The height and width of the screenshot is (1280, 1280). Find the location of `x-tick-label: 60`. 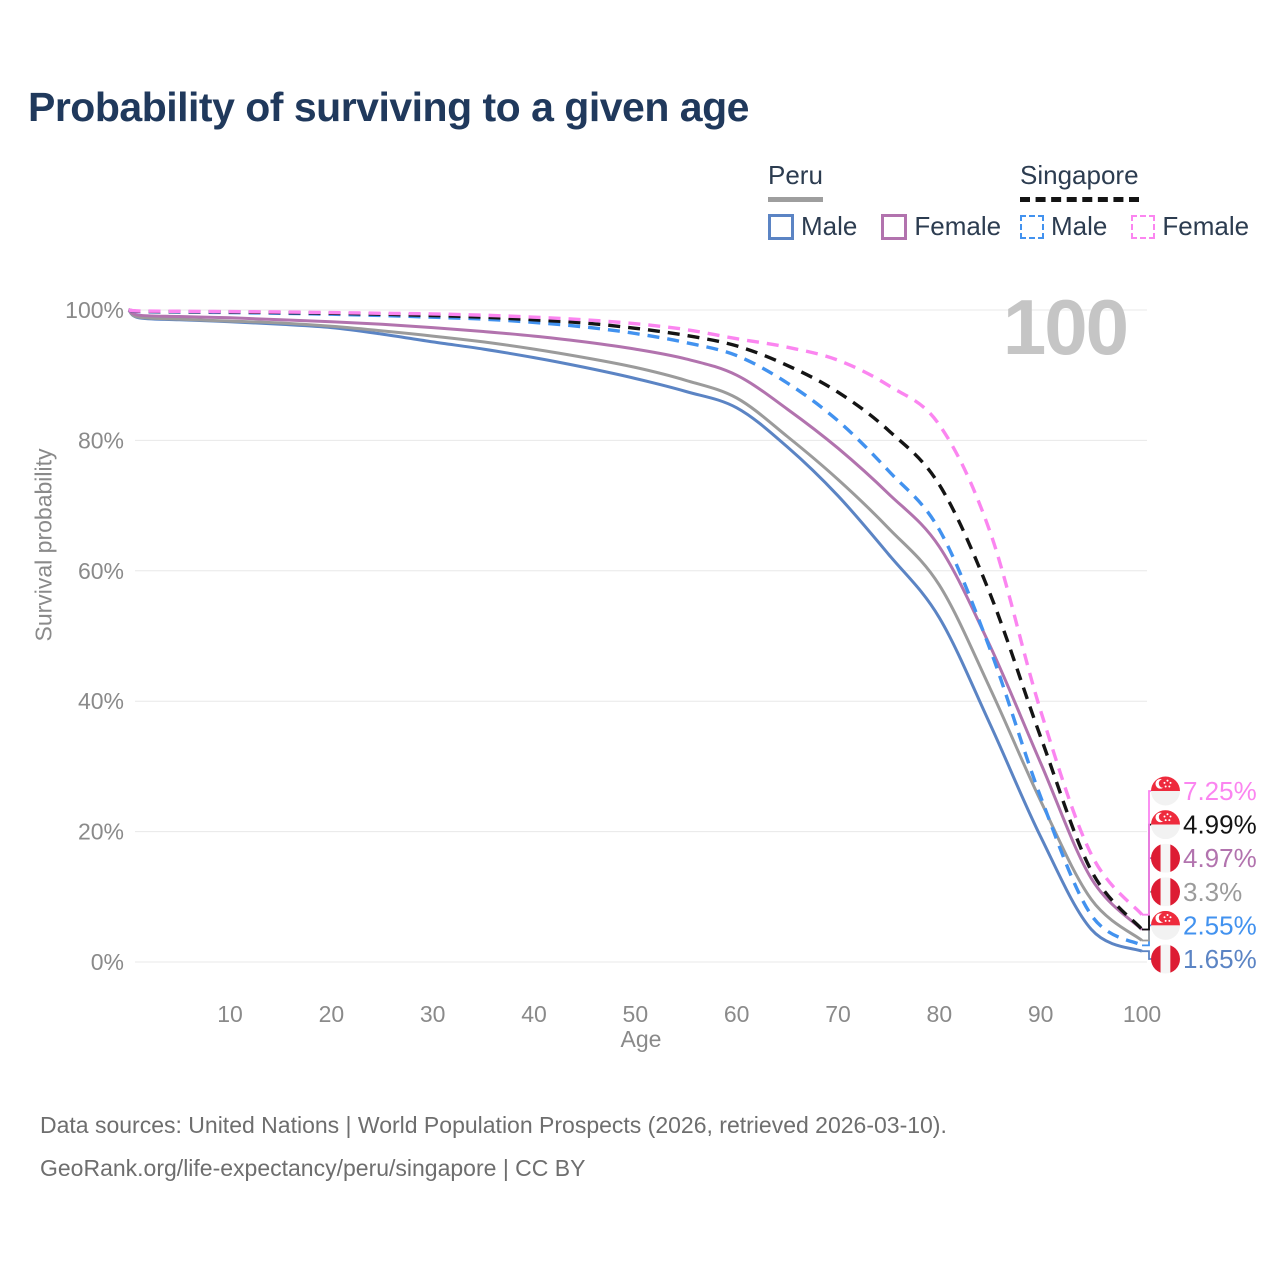

x-tick-label: 60 is located at coordinates (737, 1014).